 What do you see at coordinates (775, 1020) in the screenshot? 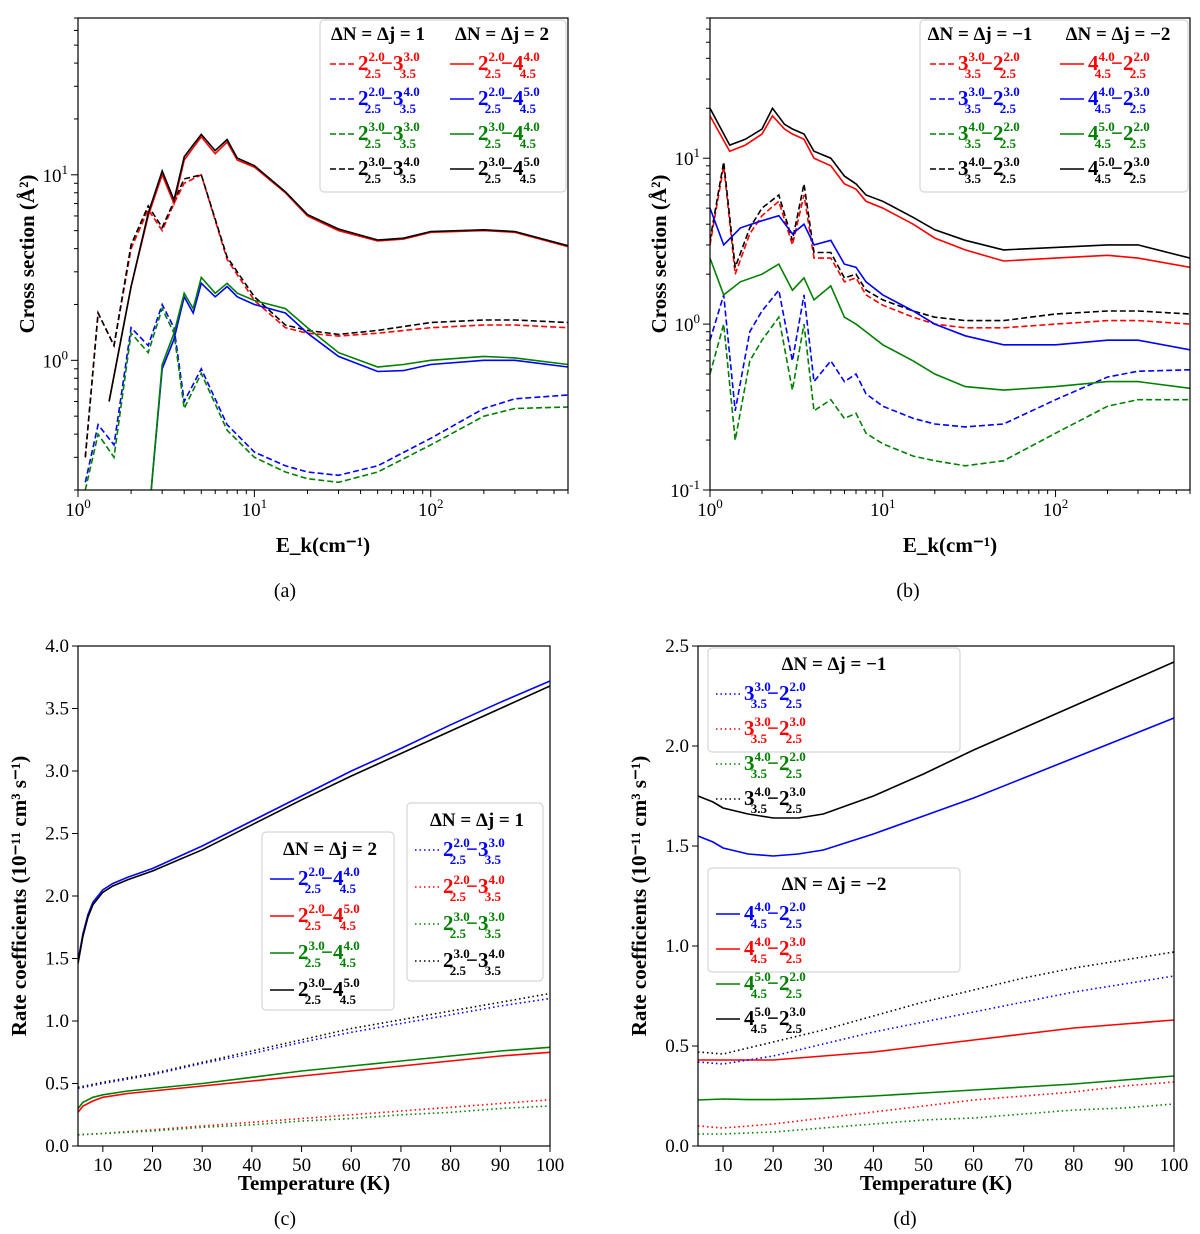
I see `legend-label: 45.0 4.5−23.0 2.5` at bounding box center [775, 1020].